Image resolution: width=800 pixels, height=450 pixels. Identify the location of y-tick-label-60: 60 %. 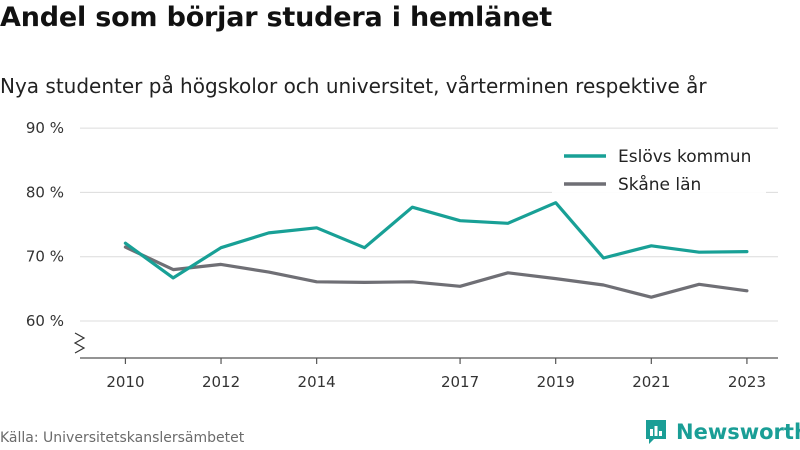
(45, 321).